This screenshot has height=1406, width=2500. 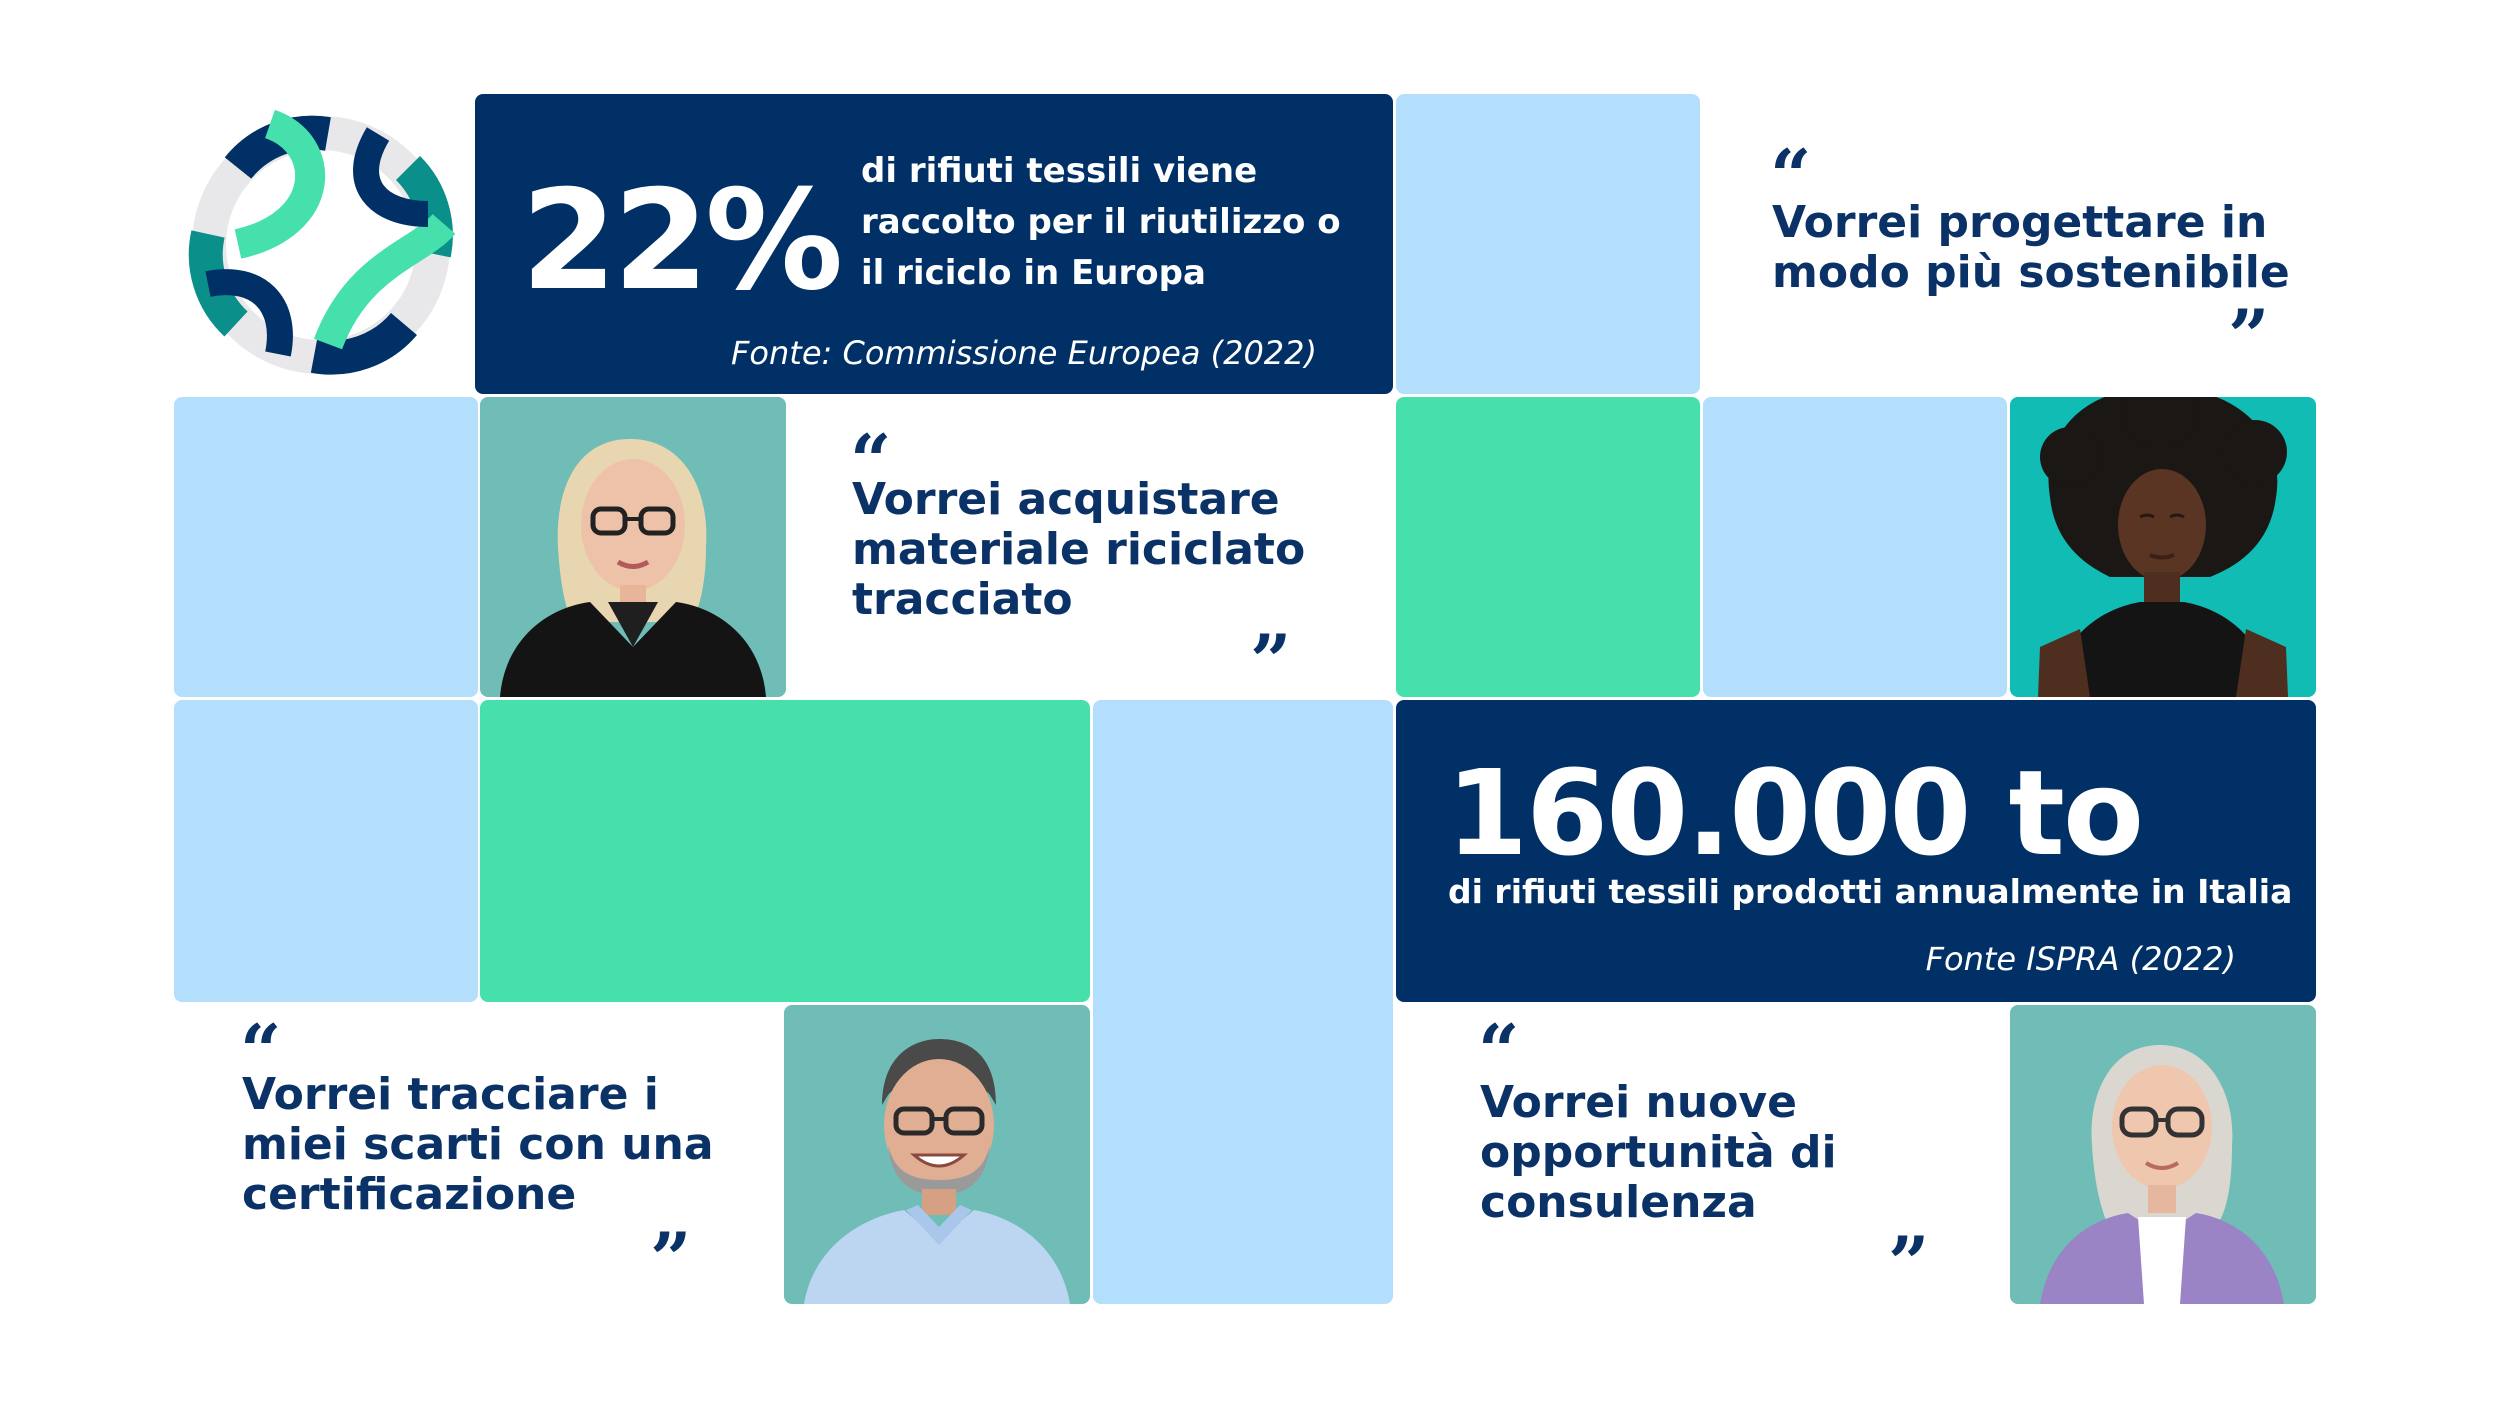 What do you see at coordinates (962, 599) in the screenshot?
I see `quote-line: tracciato` at bounding box center [962, 599].